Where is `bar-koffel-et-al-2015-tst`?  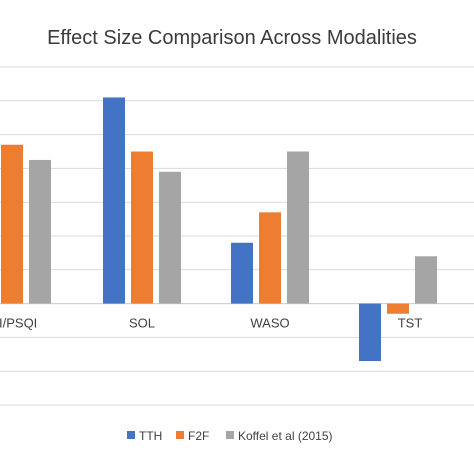 bar-koffel-et-al-2015-tst is located at coordinates (426, 280).